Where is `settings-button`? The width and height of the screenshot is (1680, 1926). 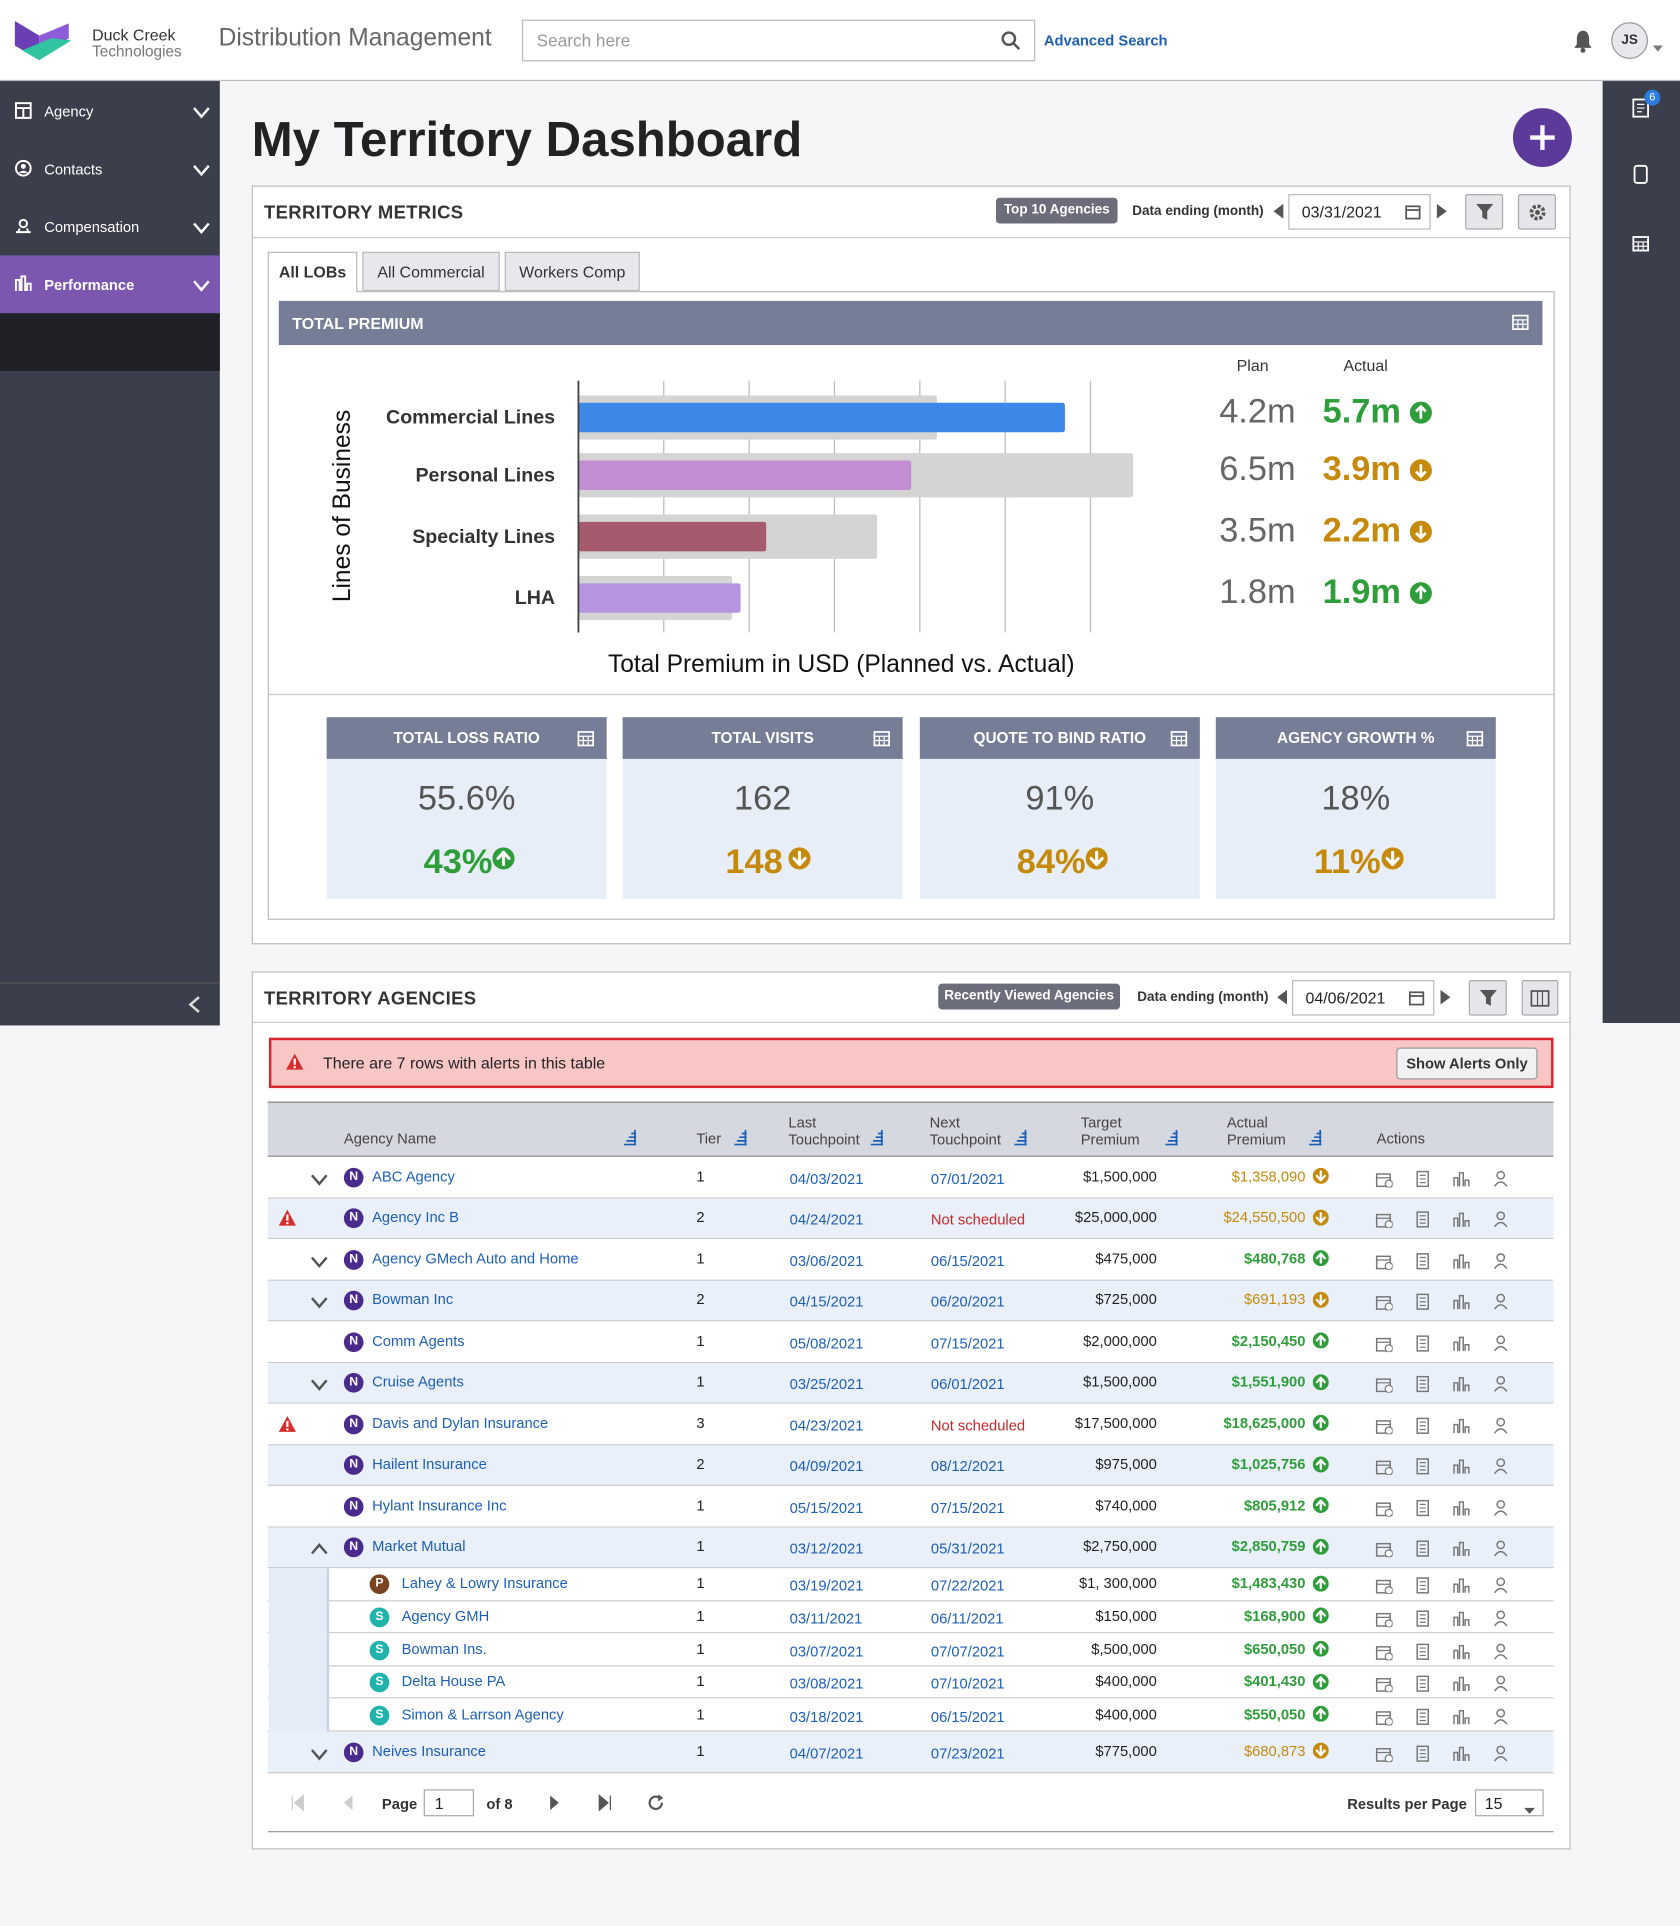
settings-button is located at coordinates (1536, 212).